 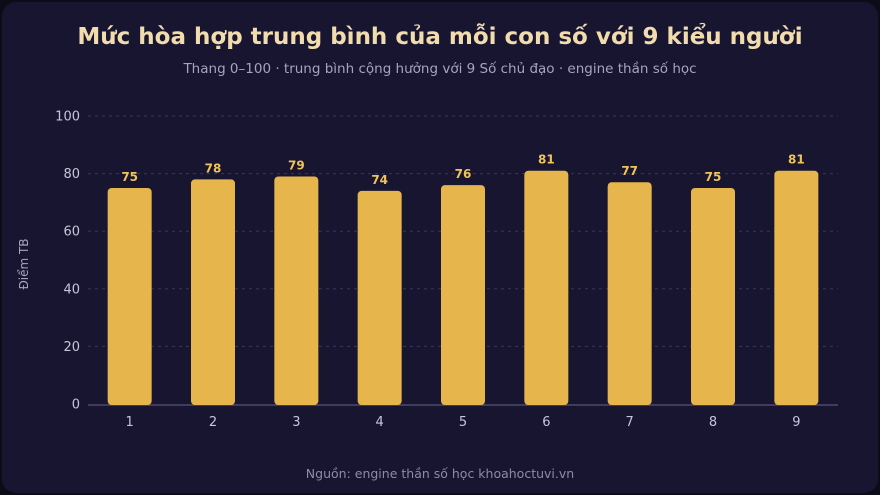 I want to click on bar-value-label: 77, so click(x=629, y=171).